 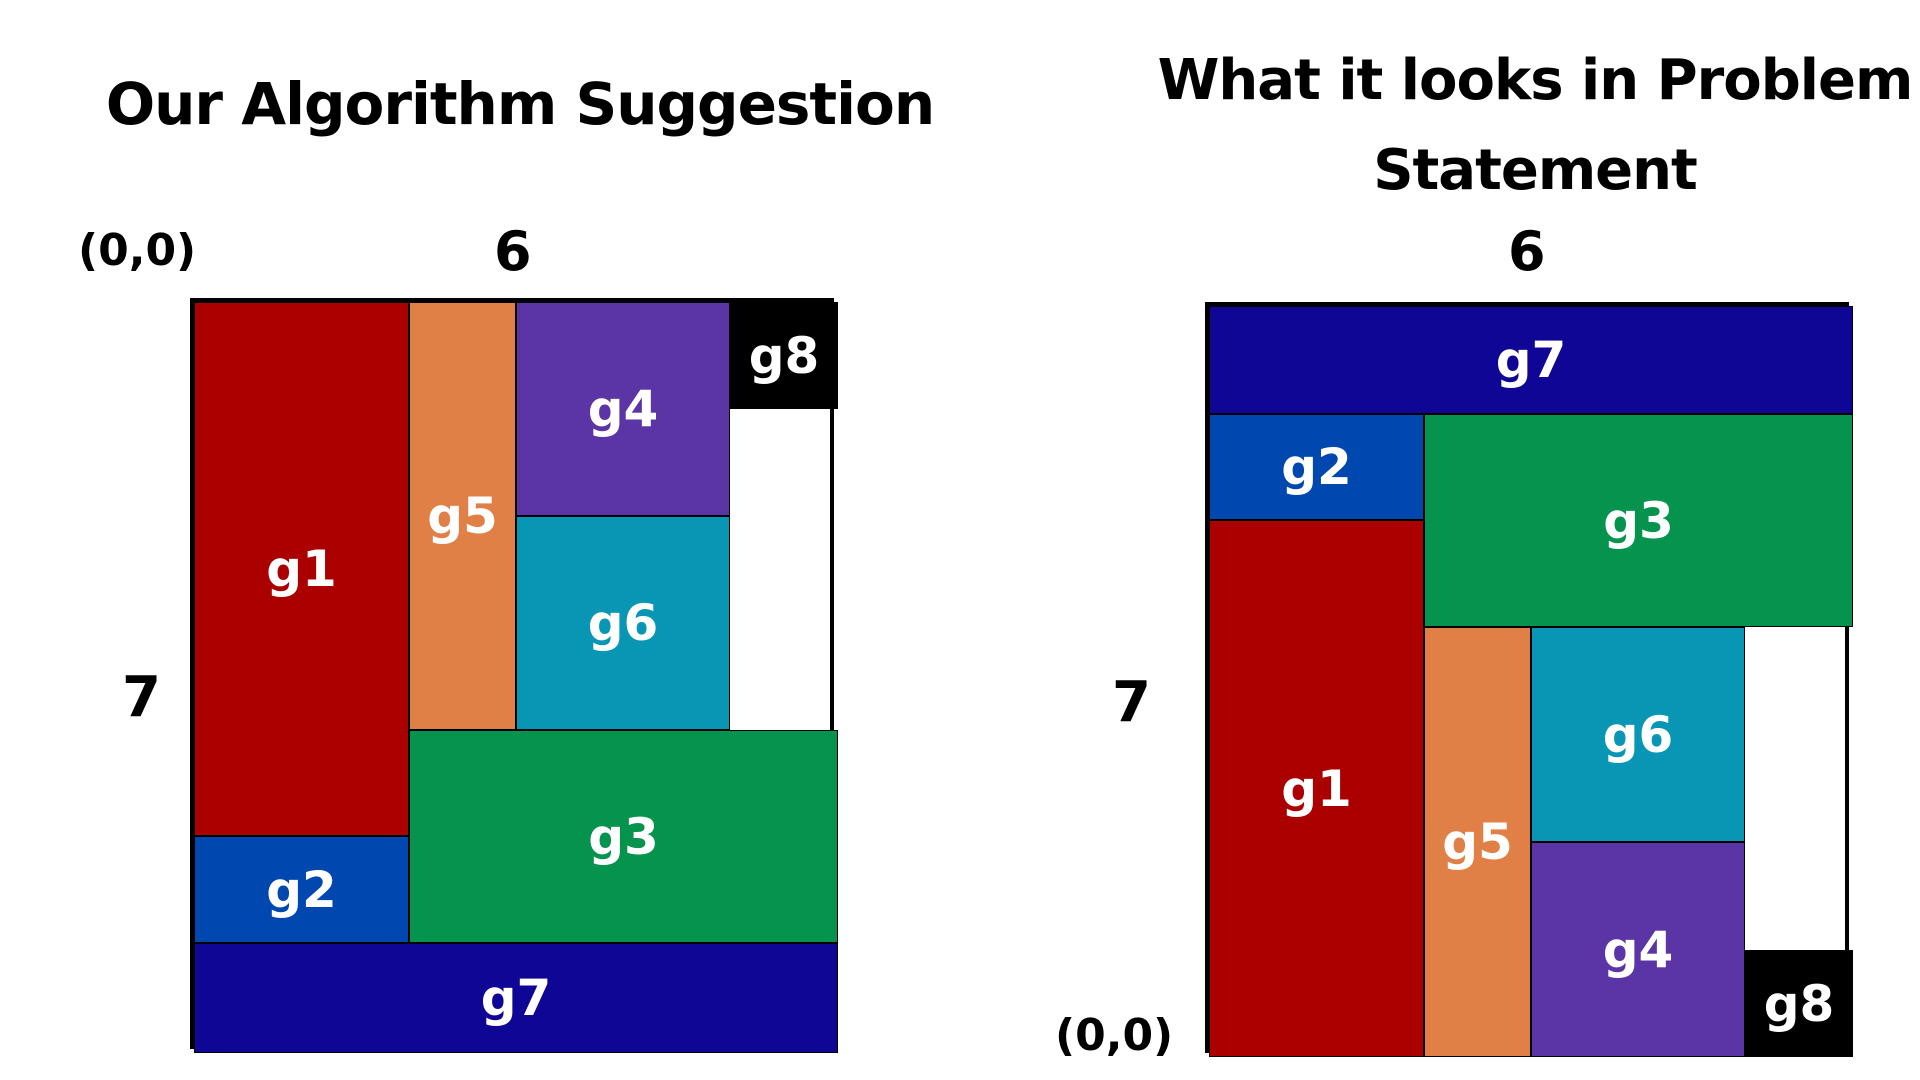 I want to click on left-block-g1: g1, so click(x=301, y=569).